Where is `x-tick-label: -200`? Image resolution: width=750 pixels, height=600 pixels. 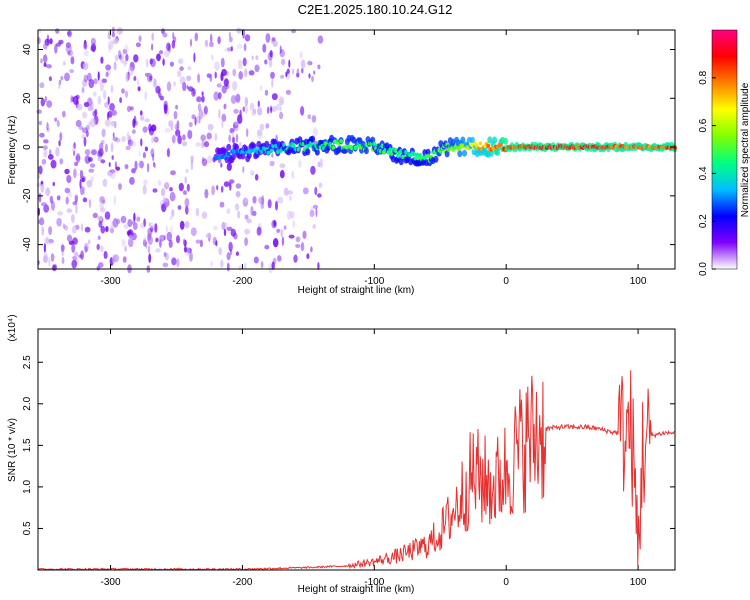
x-tick-label: -200 is located at coordinates (242, 582).